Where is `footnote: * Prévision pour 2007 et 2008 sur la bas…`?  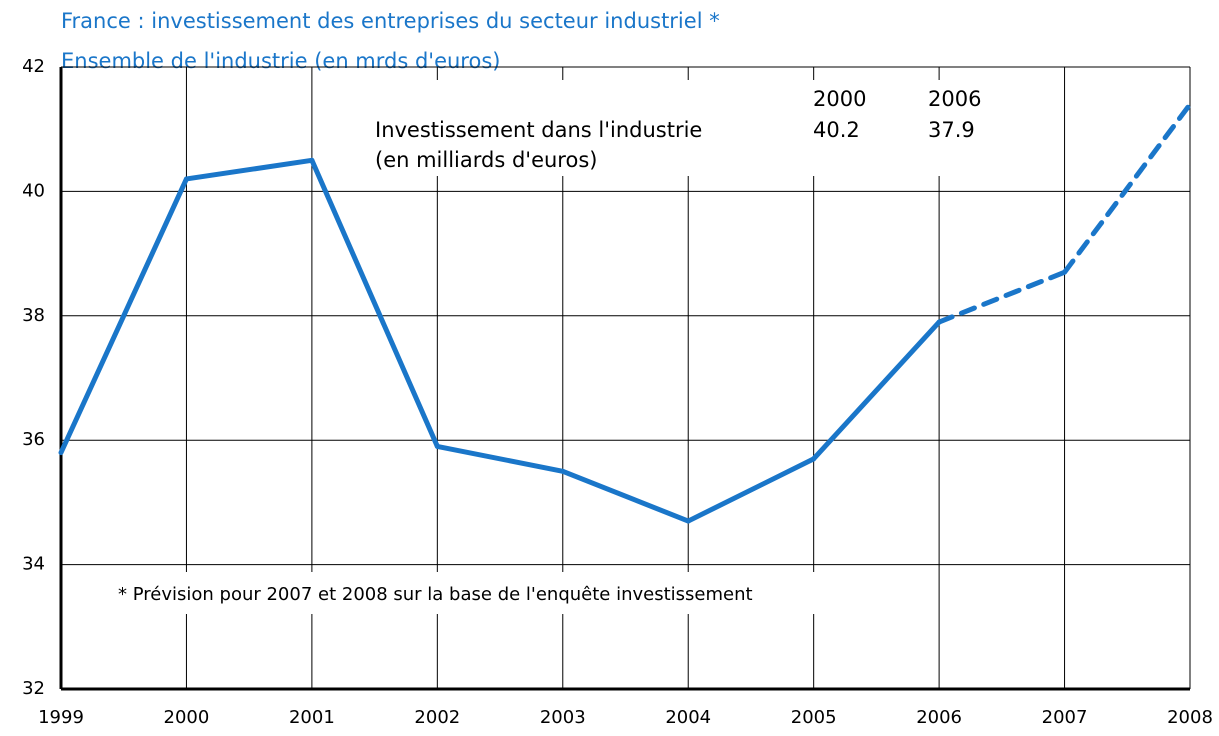 footnote: * Prévision pour 2007 et 2008 sur la bas… is located at coordinates (435, 594).